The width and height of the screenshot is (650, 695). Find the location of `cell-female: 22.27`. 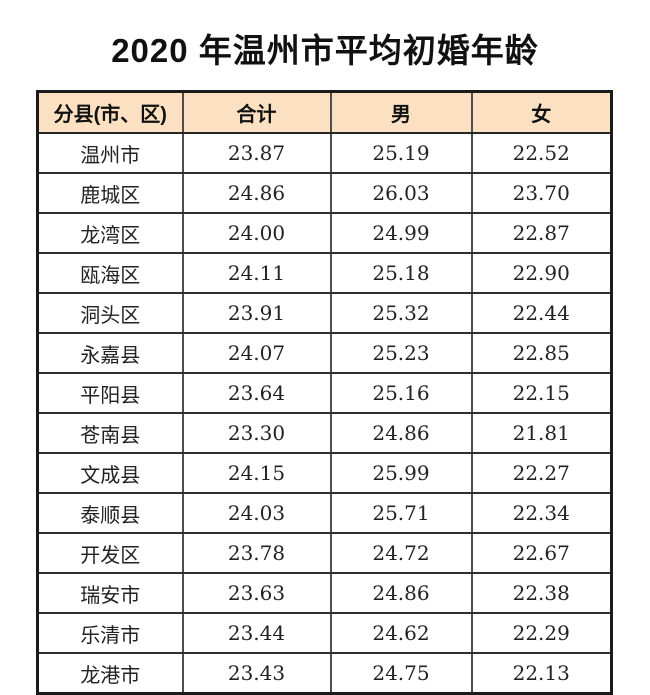

cell-female: 22.27 is located at coordinates (541, 473).